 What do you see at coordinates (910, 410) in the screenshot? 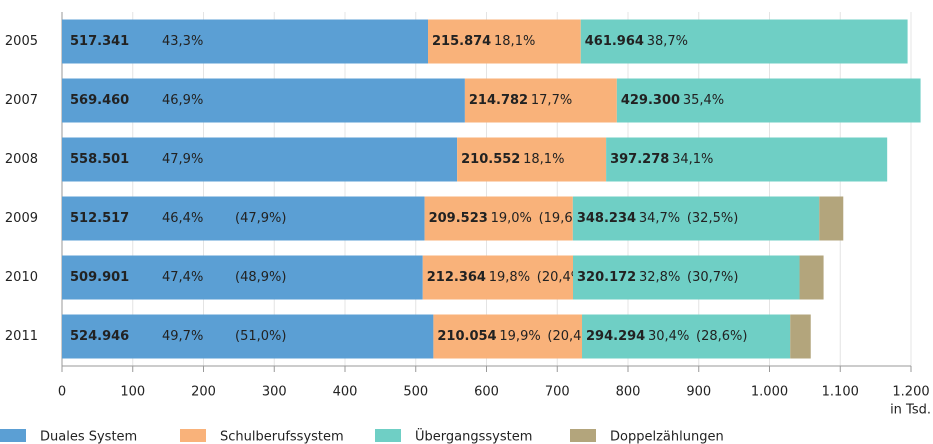
I see `x-unit-label: in Tsd.` at bounding box center [910, 410].